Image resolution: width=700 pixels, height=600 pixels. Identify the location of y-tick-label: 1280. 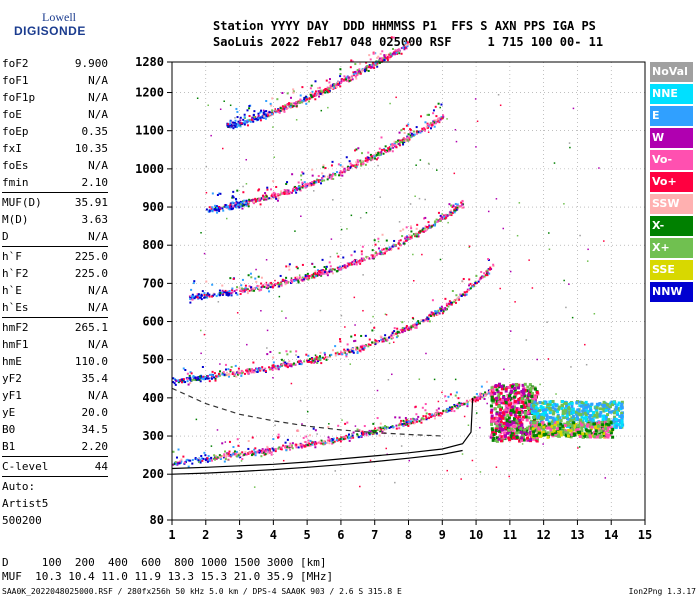
(149, 62).